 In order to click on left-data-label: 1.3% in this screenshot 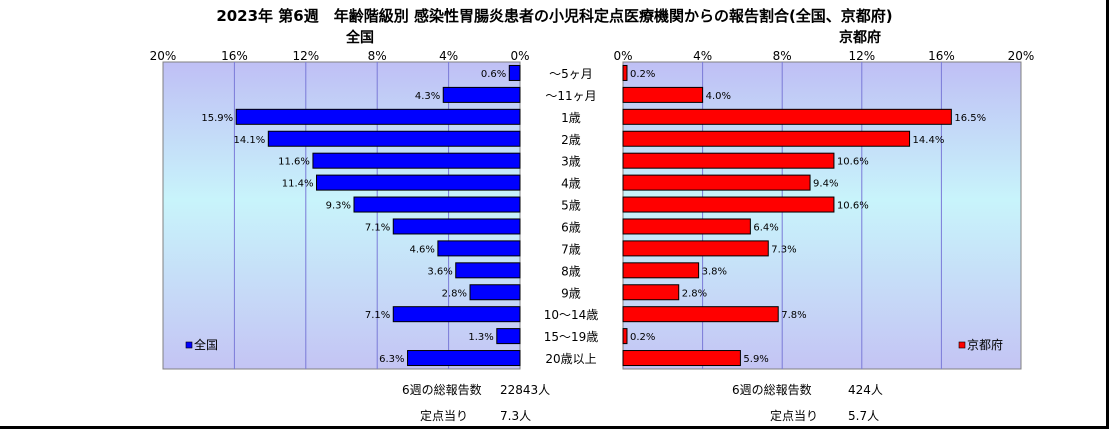, I will do `click(480, 337)`.